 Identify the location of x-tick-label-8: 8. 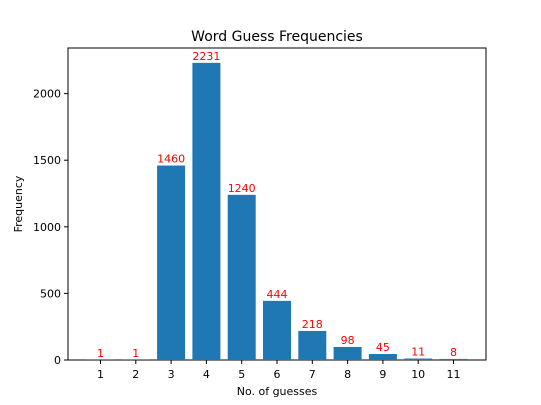
(347, 374).